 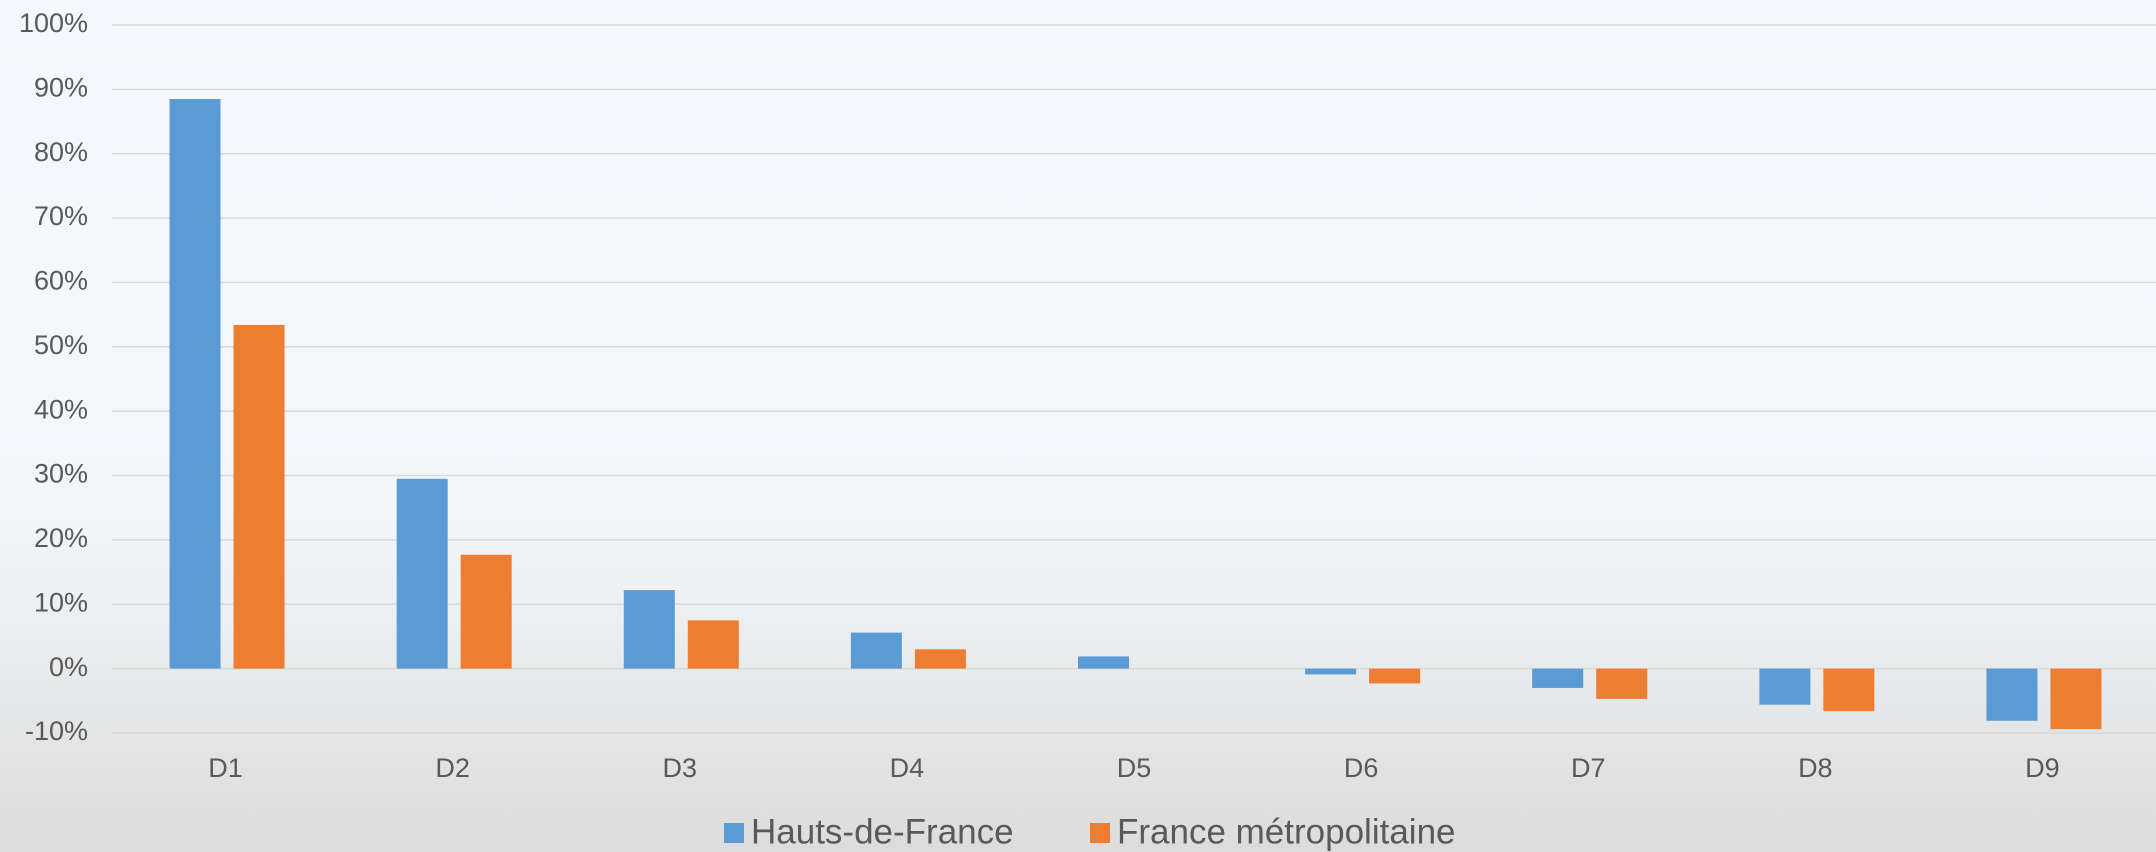 What do you see at coordinates (61, 216) in the screenshot?
I see `y-tick-label: 70%` at bounding box center [61, 216].